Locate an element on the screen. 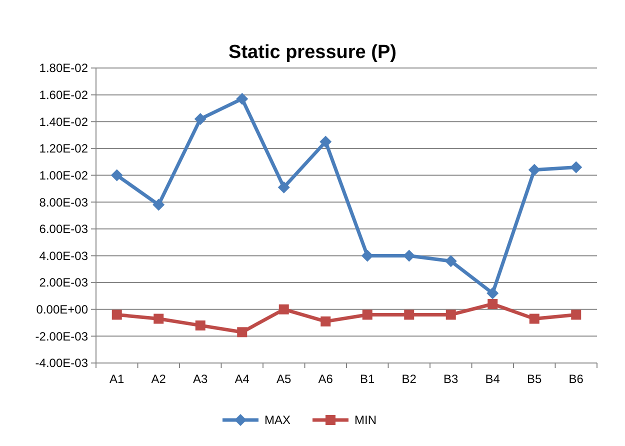  y-tick-label: 8.00E-03 is located at coordinates (63, 202).